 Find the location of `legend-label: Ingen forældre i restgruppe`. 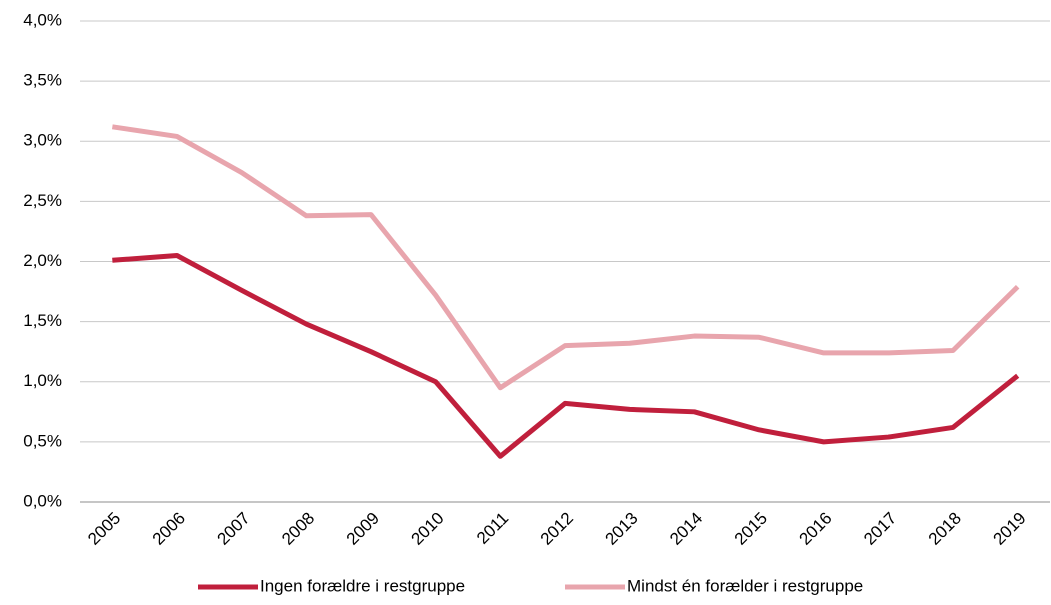

legend-label: Ingen forældre i restgruppe is located at coordinates (362, 585).